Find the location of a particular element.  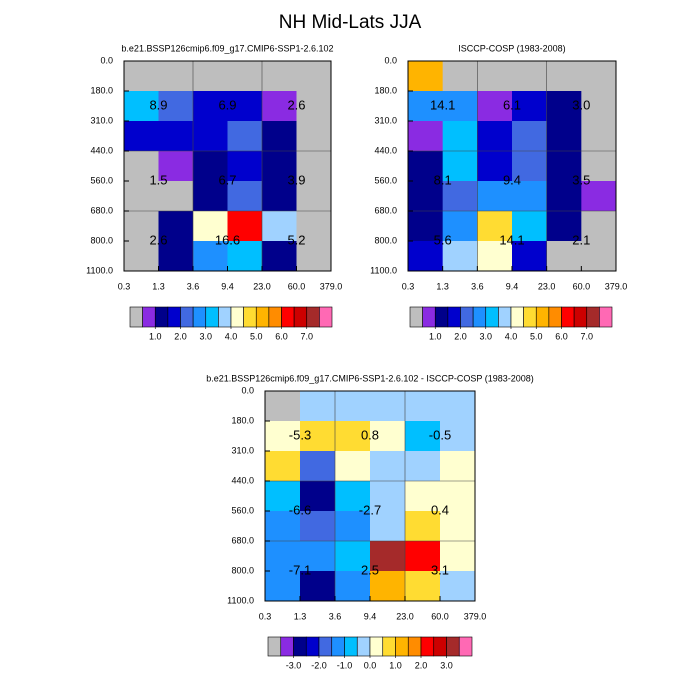

colorbar-label: -1.0 is located at coordinates (345, 665).